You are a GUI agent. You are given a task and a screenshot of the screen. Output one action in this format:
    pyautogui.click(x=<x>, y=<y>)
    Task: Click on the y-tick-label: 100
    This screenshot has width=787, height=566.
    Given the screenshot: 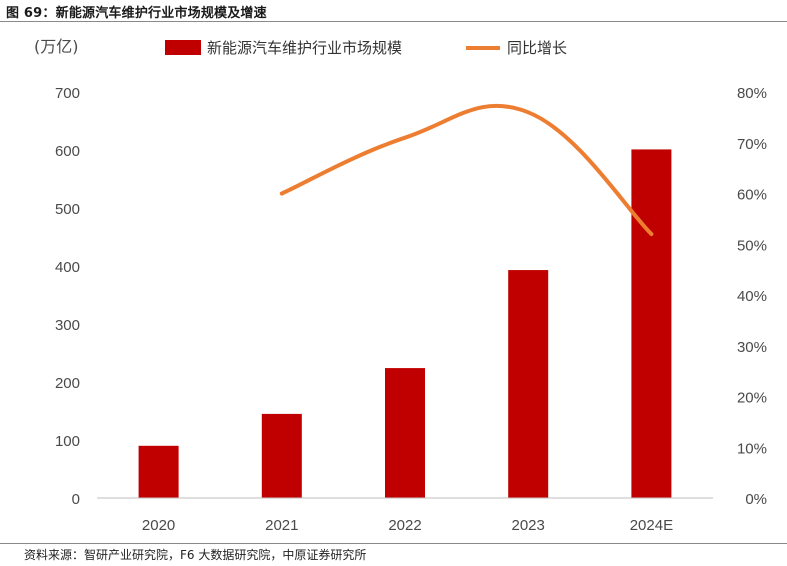 What is the action you would take?
    pyautogui.click(x=67, y=441)
    